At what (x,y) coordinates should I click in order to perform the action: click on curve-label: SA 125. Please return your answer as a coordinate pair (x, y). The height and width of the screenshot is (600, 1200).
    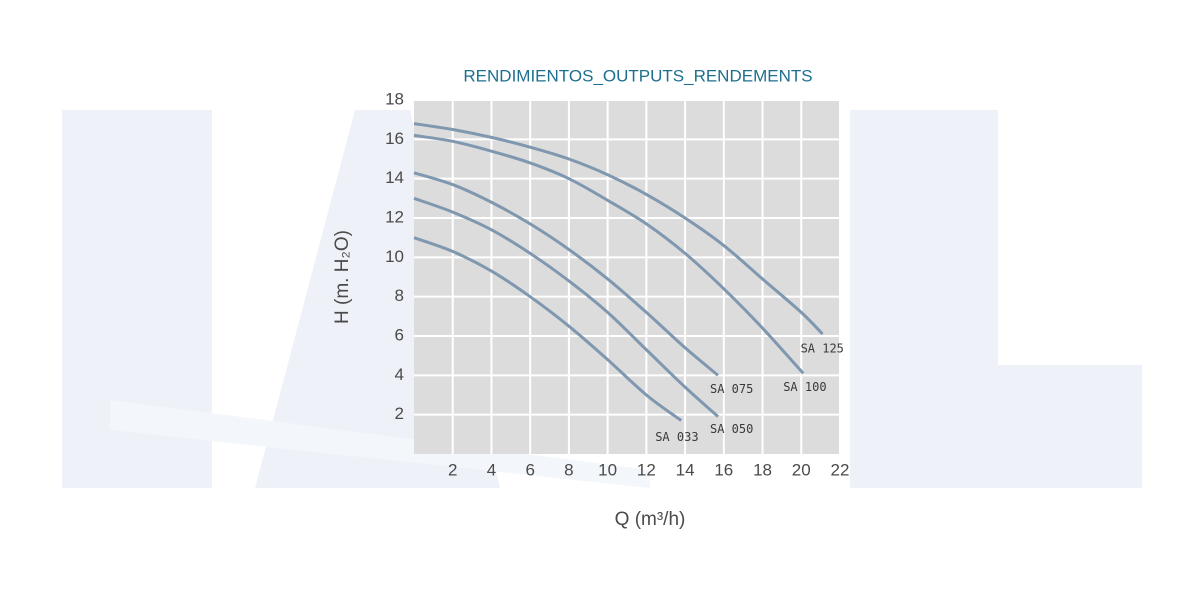
    Looking at the image, I should click on (822, 349).